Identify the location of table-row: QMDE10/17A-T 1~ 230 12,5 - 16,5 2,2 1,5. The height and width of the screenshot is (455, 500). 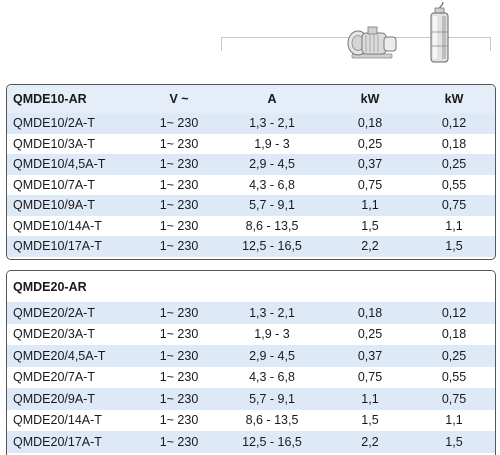
(251, 246).